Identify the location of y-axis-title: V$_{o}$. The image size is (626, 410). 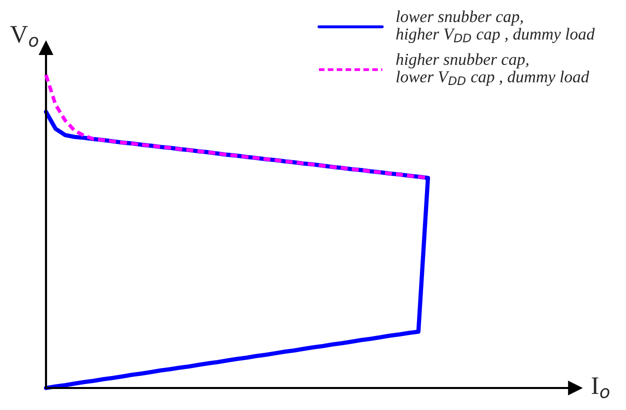
(24, 36).